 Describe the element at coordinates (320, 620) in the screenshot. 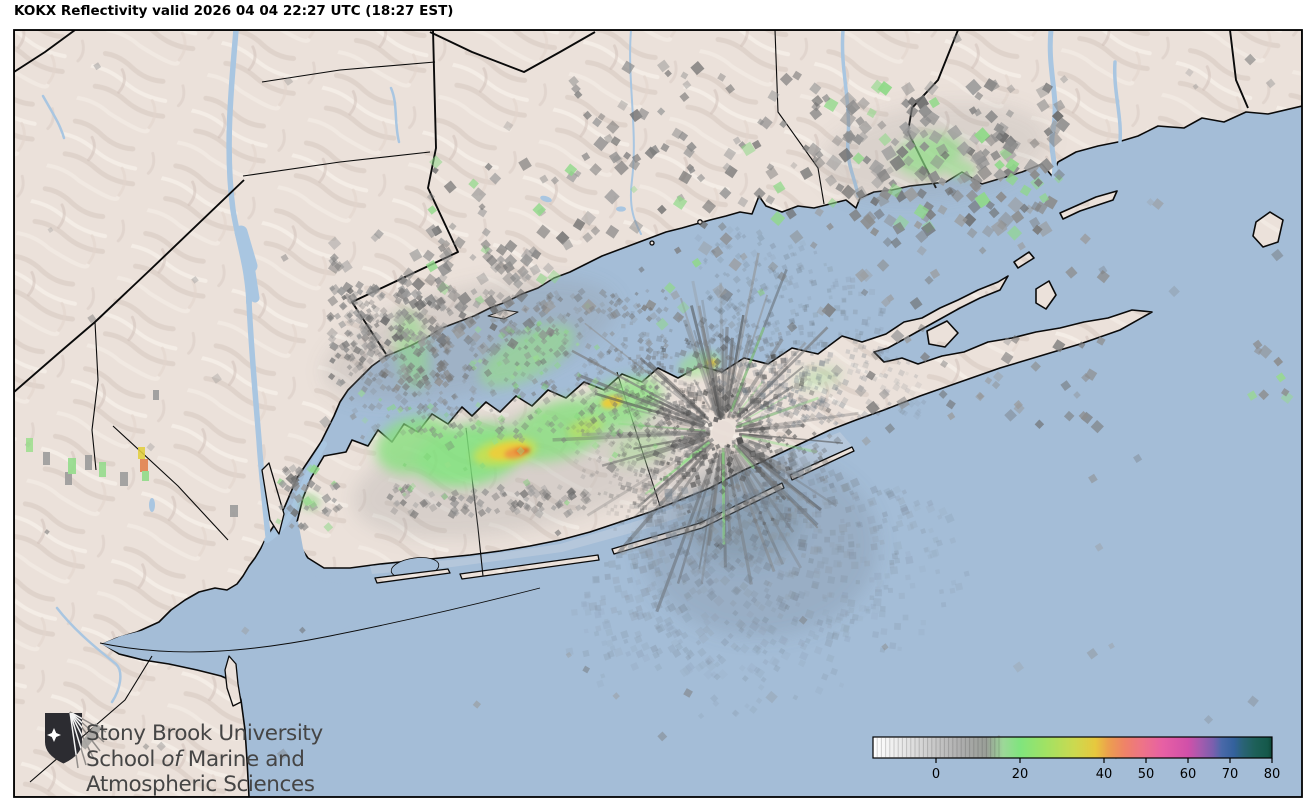

I see `maritime-boundary` at that location.